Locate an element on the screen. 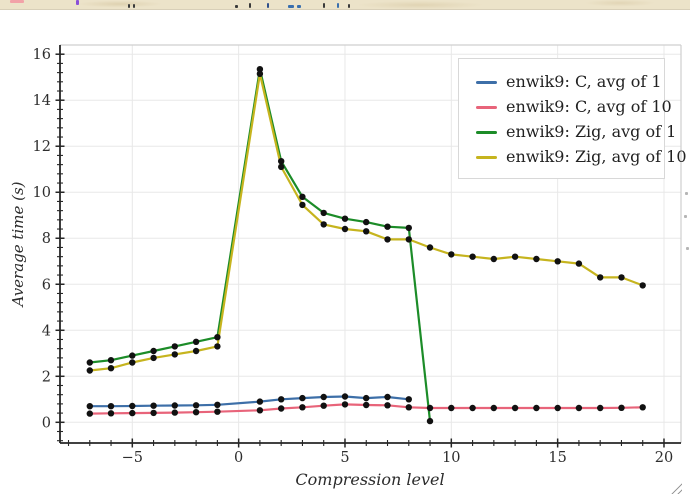 This screenshot has width=690, height=496. svg-text: 5 is located at coordinates (344, 458).